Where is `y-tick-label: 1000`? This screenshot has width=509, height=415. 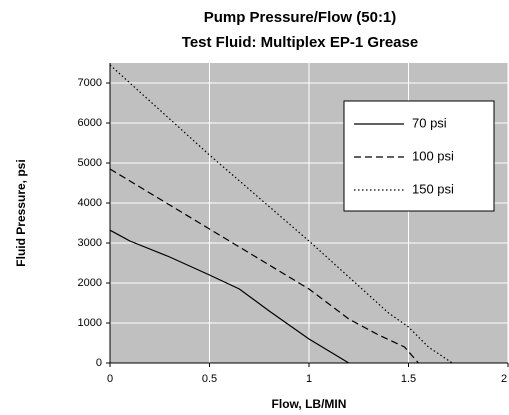
y-tick-label: 1000 is located at coordinates (90, 323).